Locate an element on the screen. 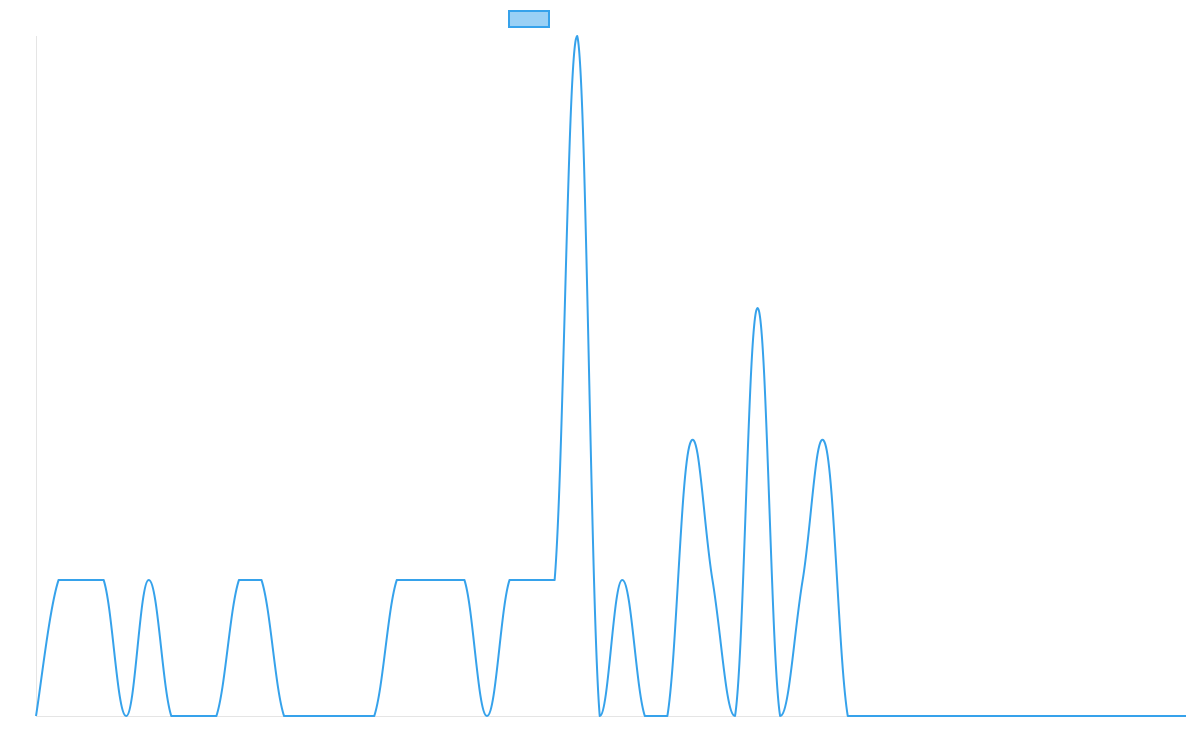  legend-swatch is located at coordinates (529, 19).